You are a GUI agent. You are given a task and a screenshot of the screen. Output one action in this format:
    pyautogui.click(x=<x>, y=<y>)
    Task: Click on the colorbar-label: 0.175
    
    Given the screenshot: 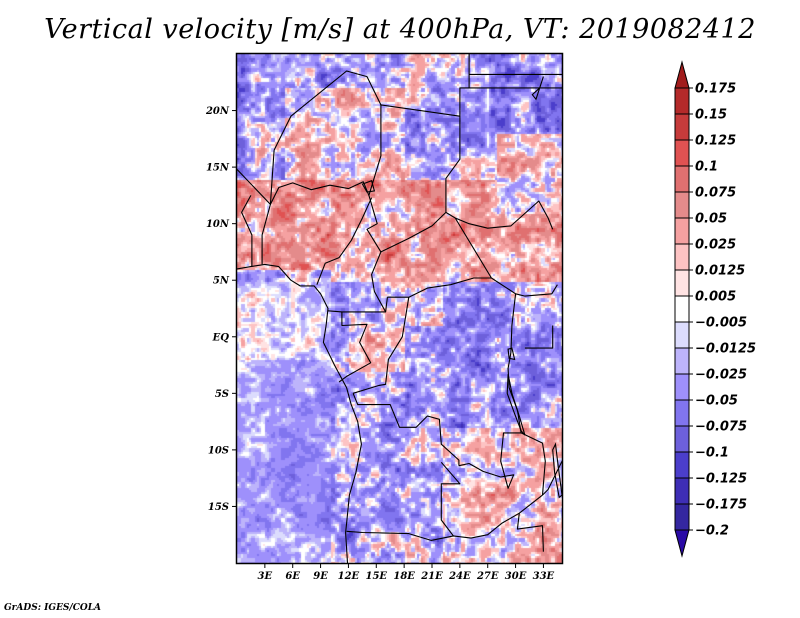 What is the action you would take?
    pyautogui.click(x=715, y=89)
    